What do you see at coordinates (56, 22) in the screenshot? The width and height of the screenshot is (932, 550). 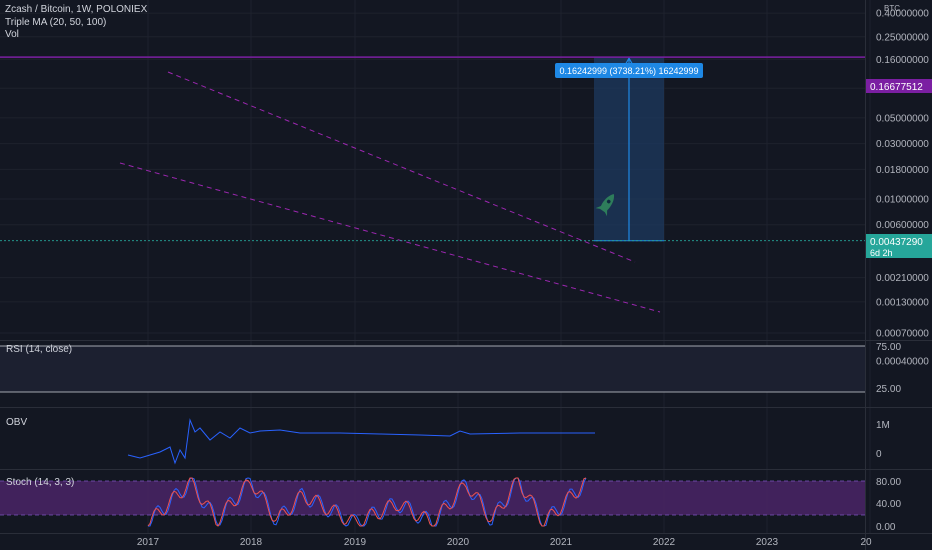 I see `ma-indicator-label: Triple MA (20, 50, 100)` at bounding box center [56, 22].